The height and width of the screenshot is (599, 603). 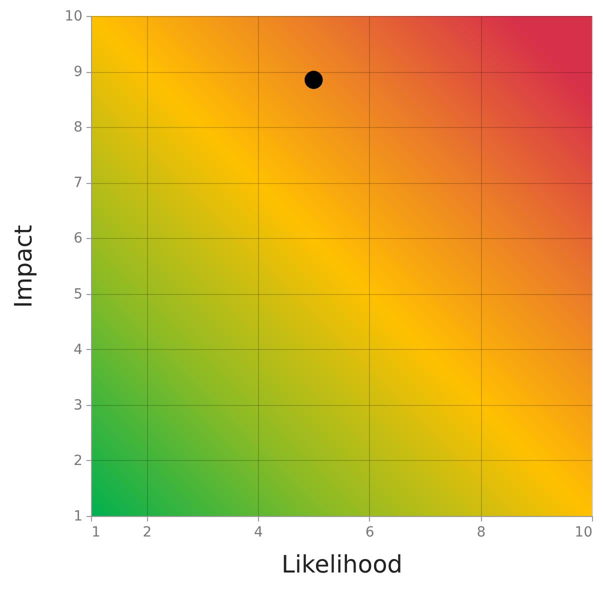 I want to click on x-tick-label: 10, so click(x=583, y=532).